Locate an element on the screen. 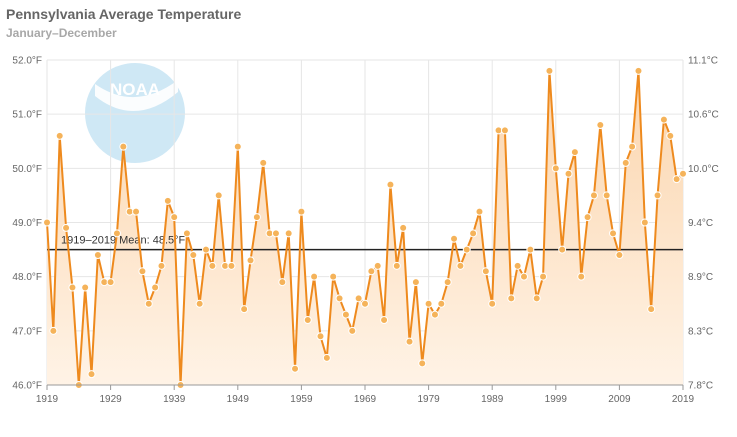 Image resolution: width=737 pixels, height=437 pixels. y-tick-label-right: 9.4°C is located at coordinates (700, 223).